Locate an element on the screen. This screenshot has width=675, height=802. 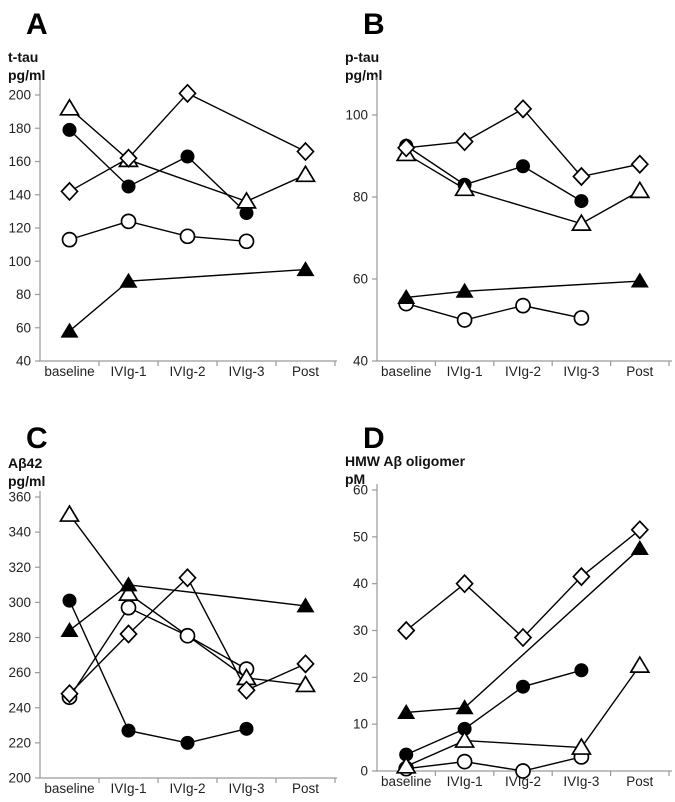
y-axis-title-line2: pg/ml is located at coordinates (363, 75).